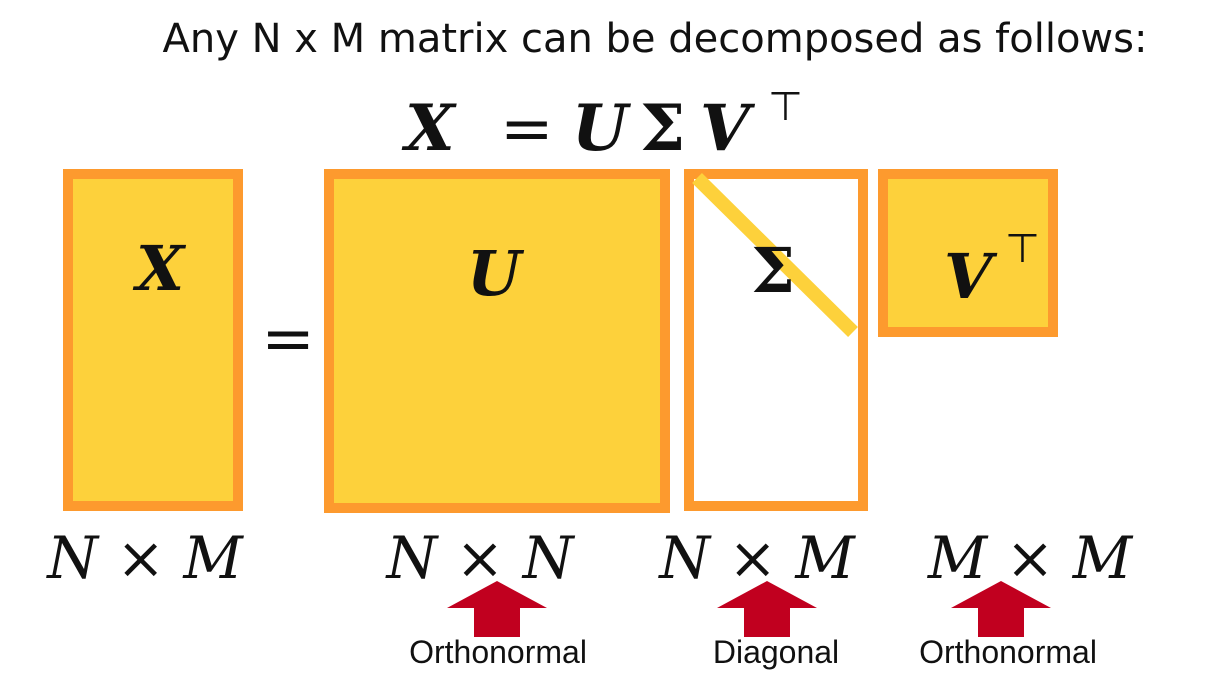 The image size is (1228, 698). Describe the element at coordinates (153, 340) in the screenshot. I see `matrix-x-box` at that location.